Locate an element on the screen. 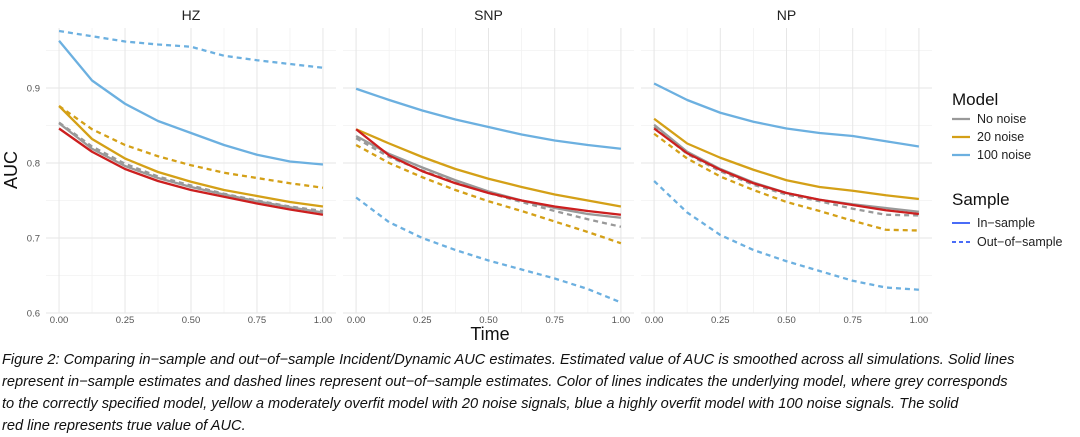 The height and width of the screenshot is (437, 1080). y-tick-label: 0.9 is located at coordinates (33, 89).